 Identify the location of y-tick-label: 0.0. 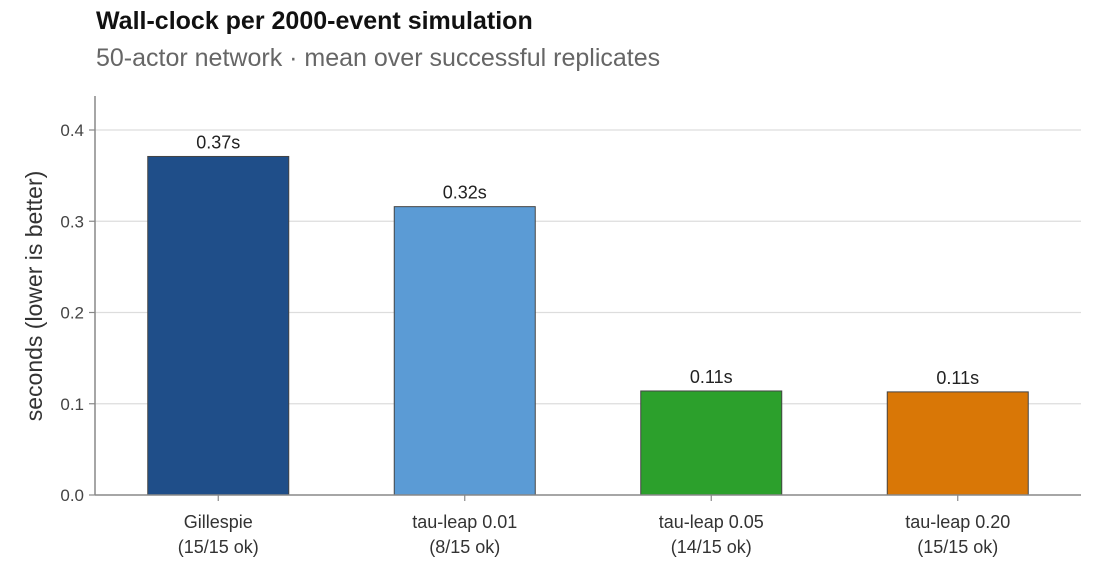
(72, 495).